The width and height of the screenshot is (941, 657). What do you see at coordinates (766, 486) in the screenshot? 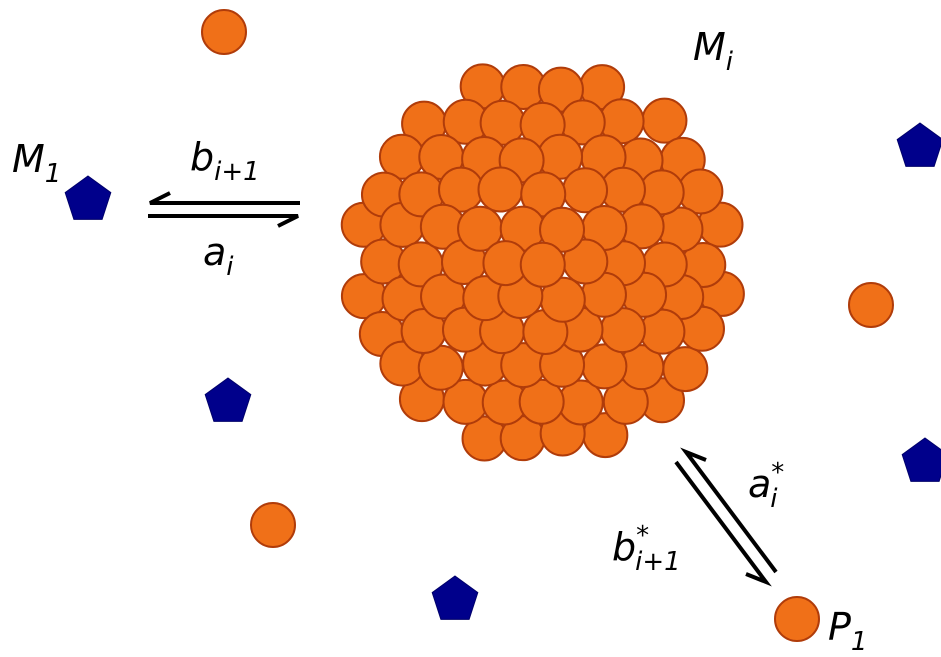
I see `label: a* i` at bounding box center [766, 486].